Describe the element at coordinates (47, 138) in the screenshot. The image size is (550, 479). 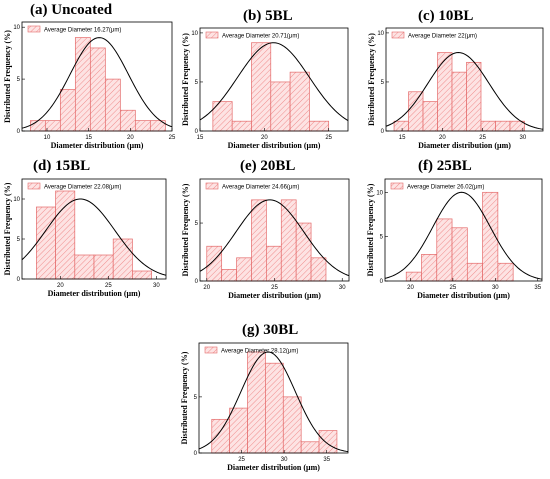
I see `x-tick-label: 10` at that location.